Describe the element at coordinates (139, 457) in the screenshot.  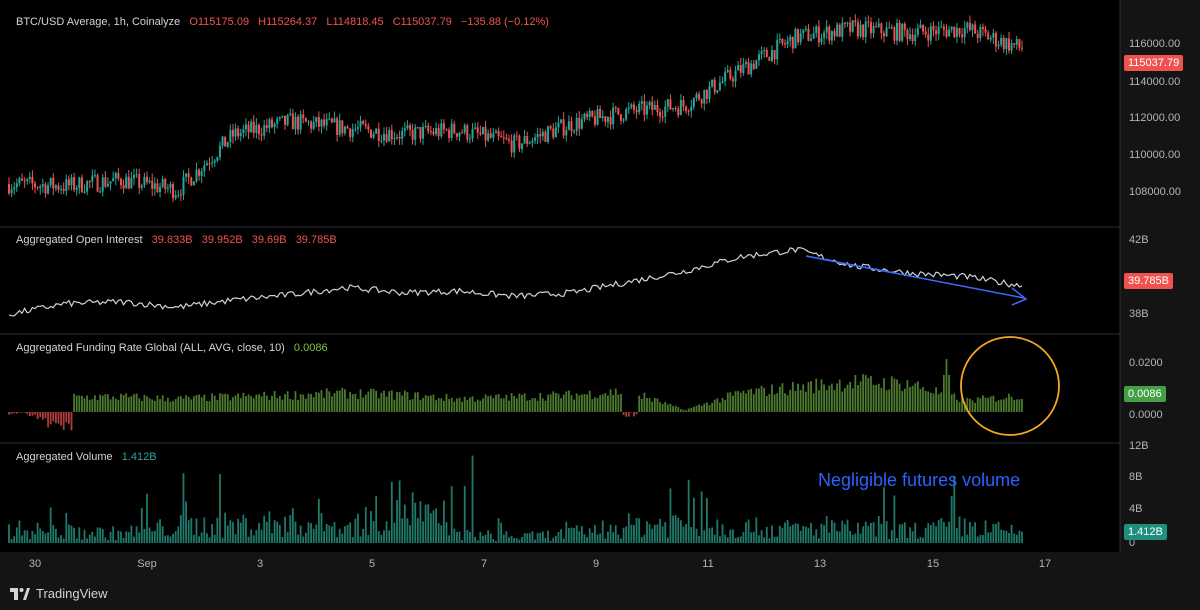
I see `volume-value: 1.412B` at that location.